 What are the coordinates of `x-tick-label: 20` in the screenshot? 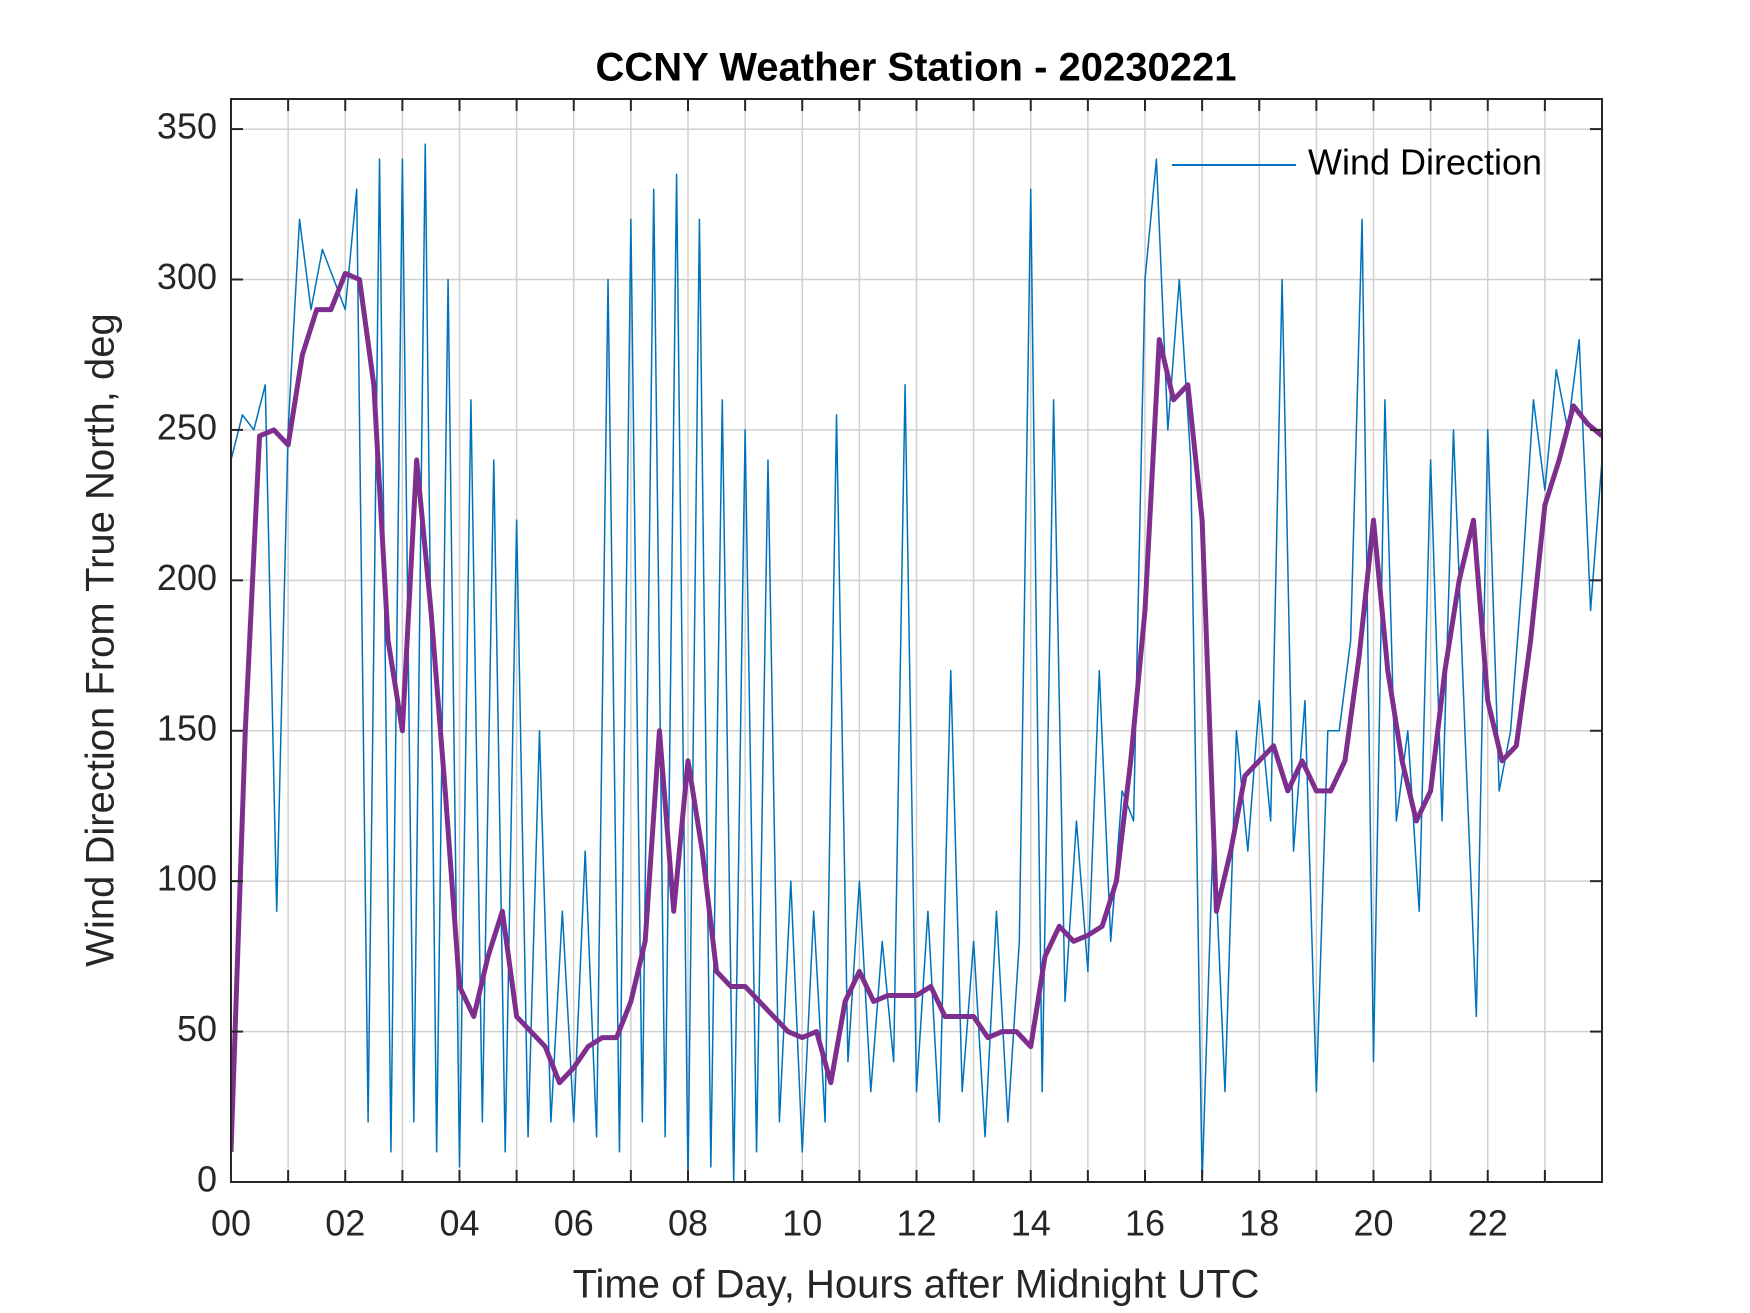 It's located at (1373, 1223).